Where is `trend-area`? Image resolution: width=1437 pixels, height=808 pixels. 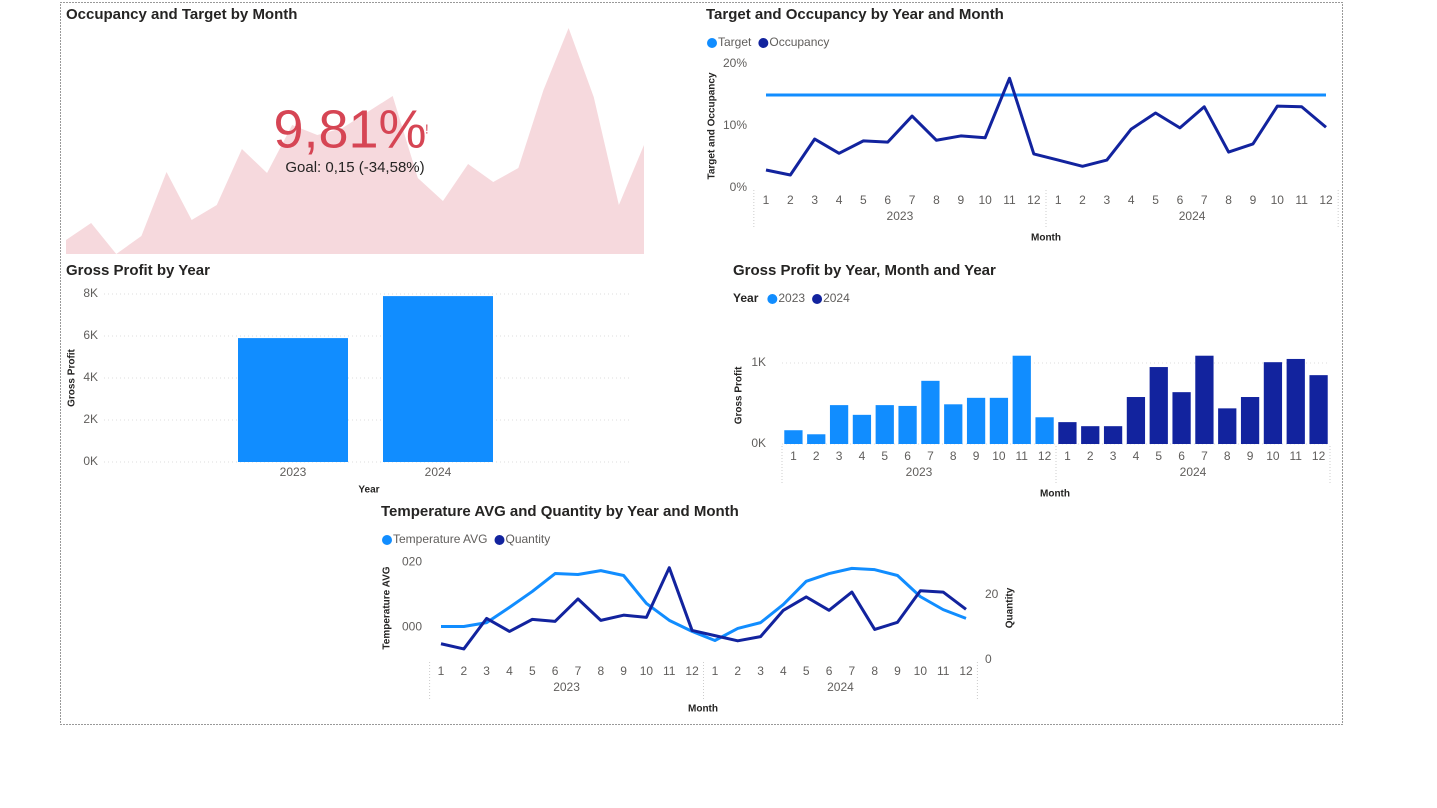 trend-area is located at coordinates (355, 141).